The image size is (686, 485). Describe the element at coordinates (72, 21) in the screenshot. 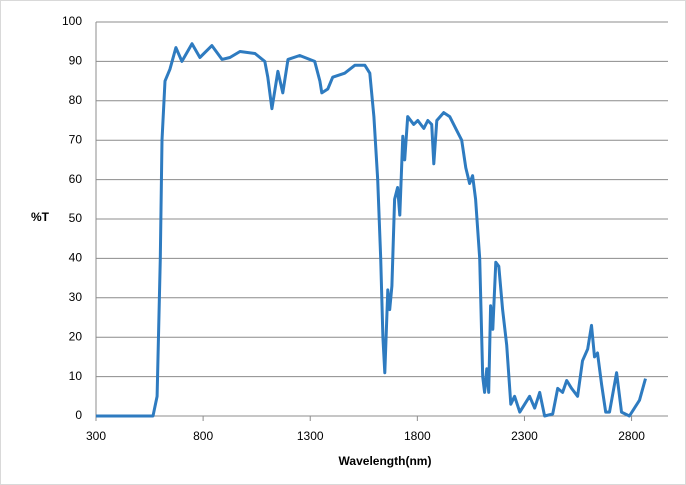

I see `y-tick-label: 100` at that location.